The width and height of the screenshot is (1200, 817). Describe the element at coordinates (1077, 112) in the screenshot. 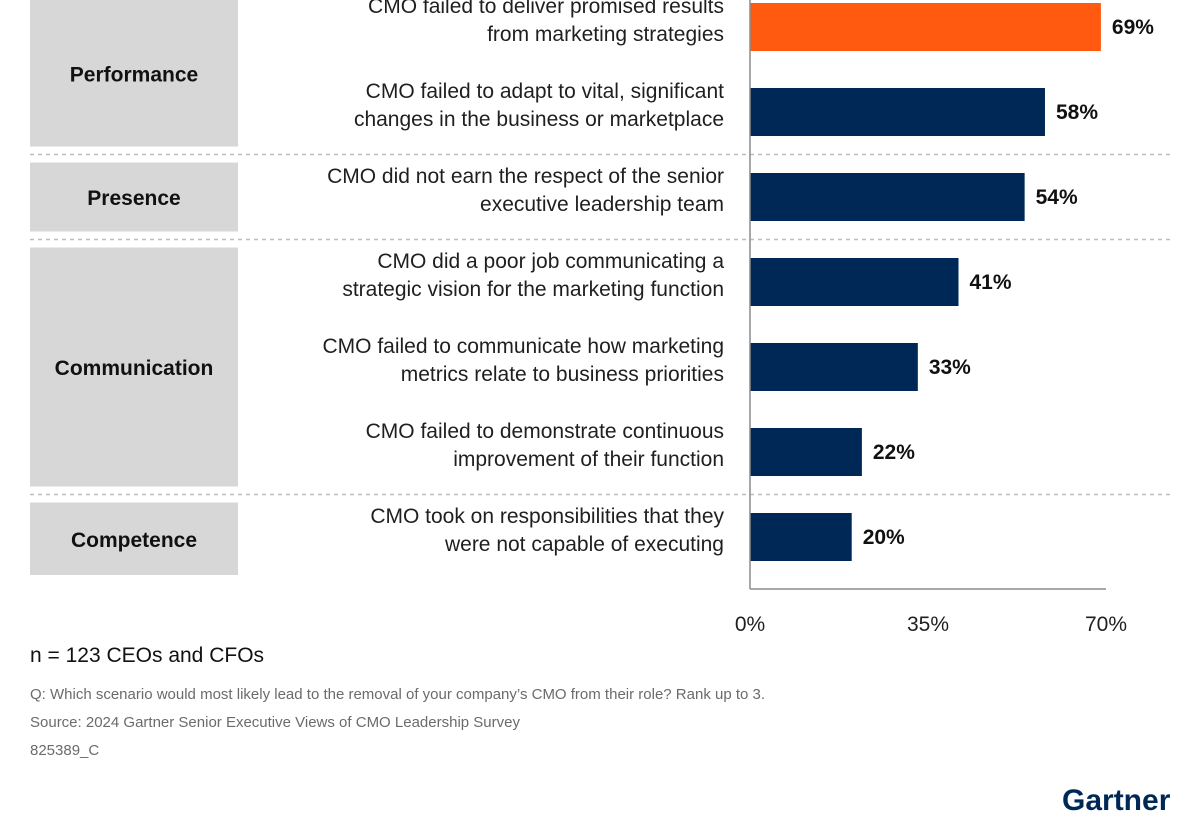

I see `value-label: 58%` at that location.